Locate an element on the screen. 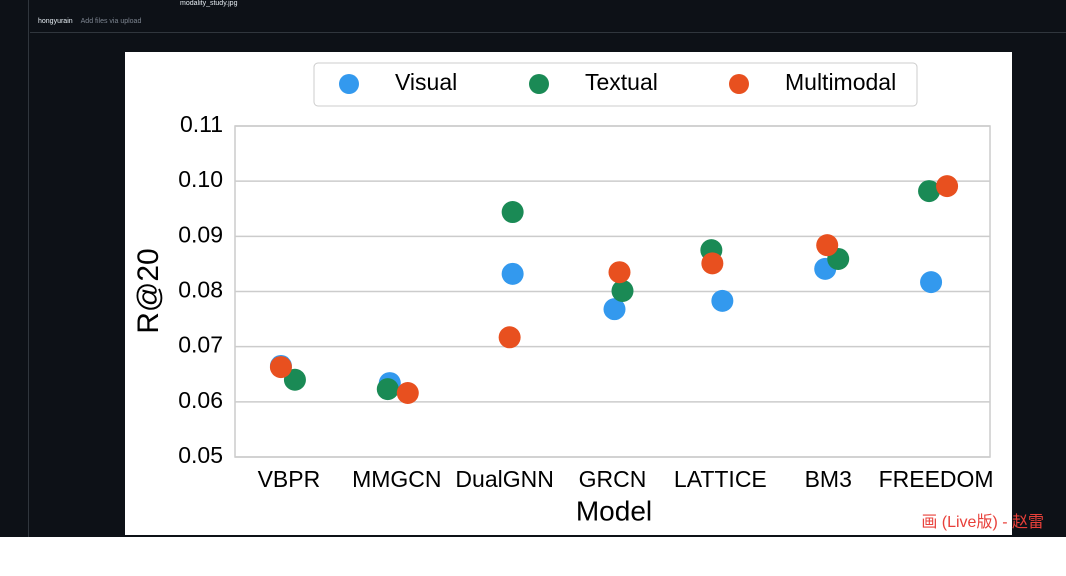 The width and height of the screenshot is (1066, 576). legend-label: Visual is located at coordinates (426, 82).